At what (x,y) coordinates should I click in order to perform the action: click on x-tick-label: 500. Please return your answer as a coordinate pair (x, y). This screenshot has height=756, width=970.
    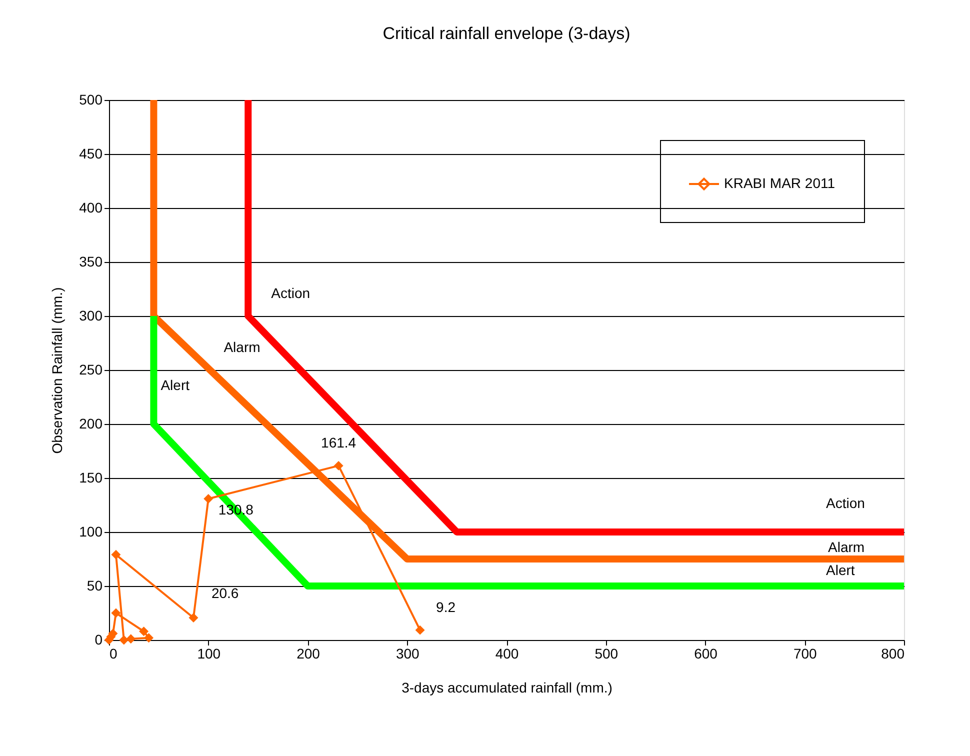
    Looking at the image, I should click on (606, 654).